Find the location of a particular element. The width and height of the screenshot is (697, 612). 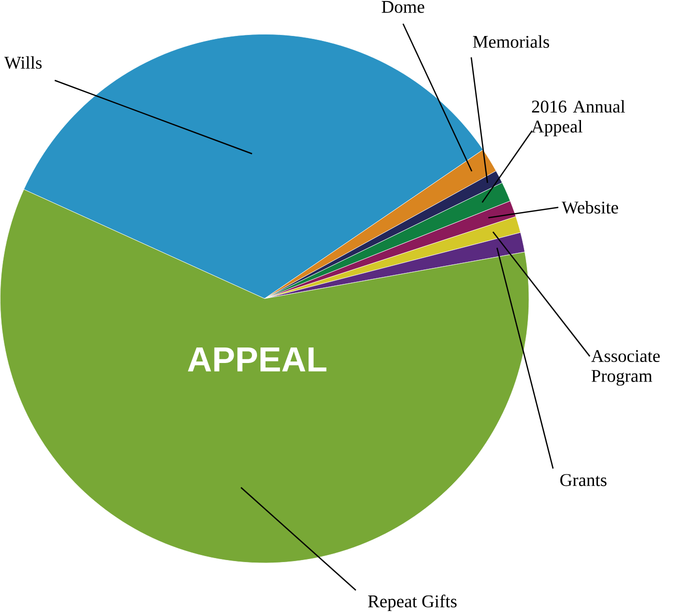

slice-label: Memorials is located at coordinates (511, 41).